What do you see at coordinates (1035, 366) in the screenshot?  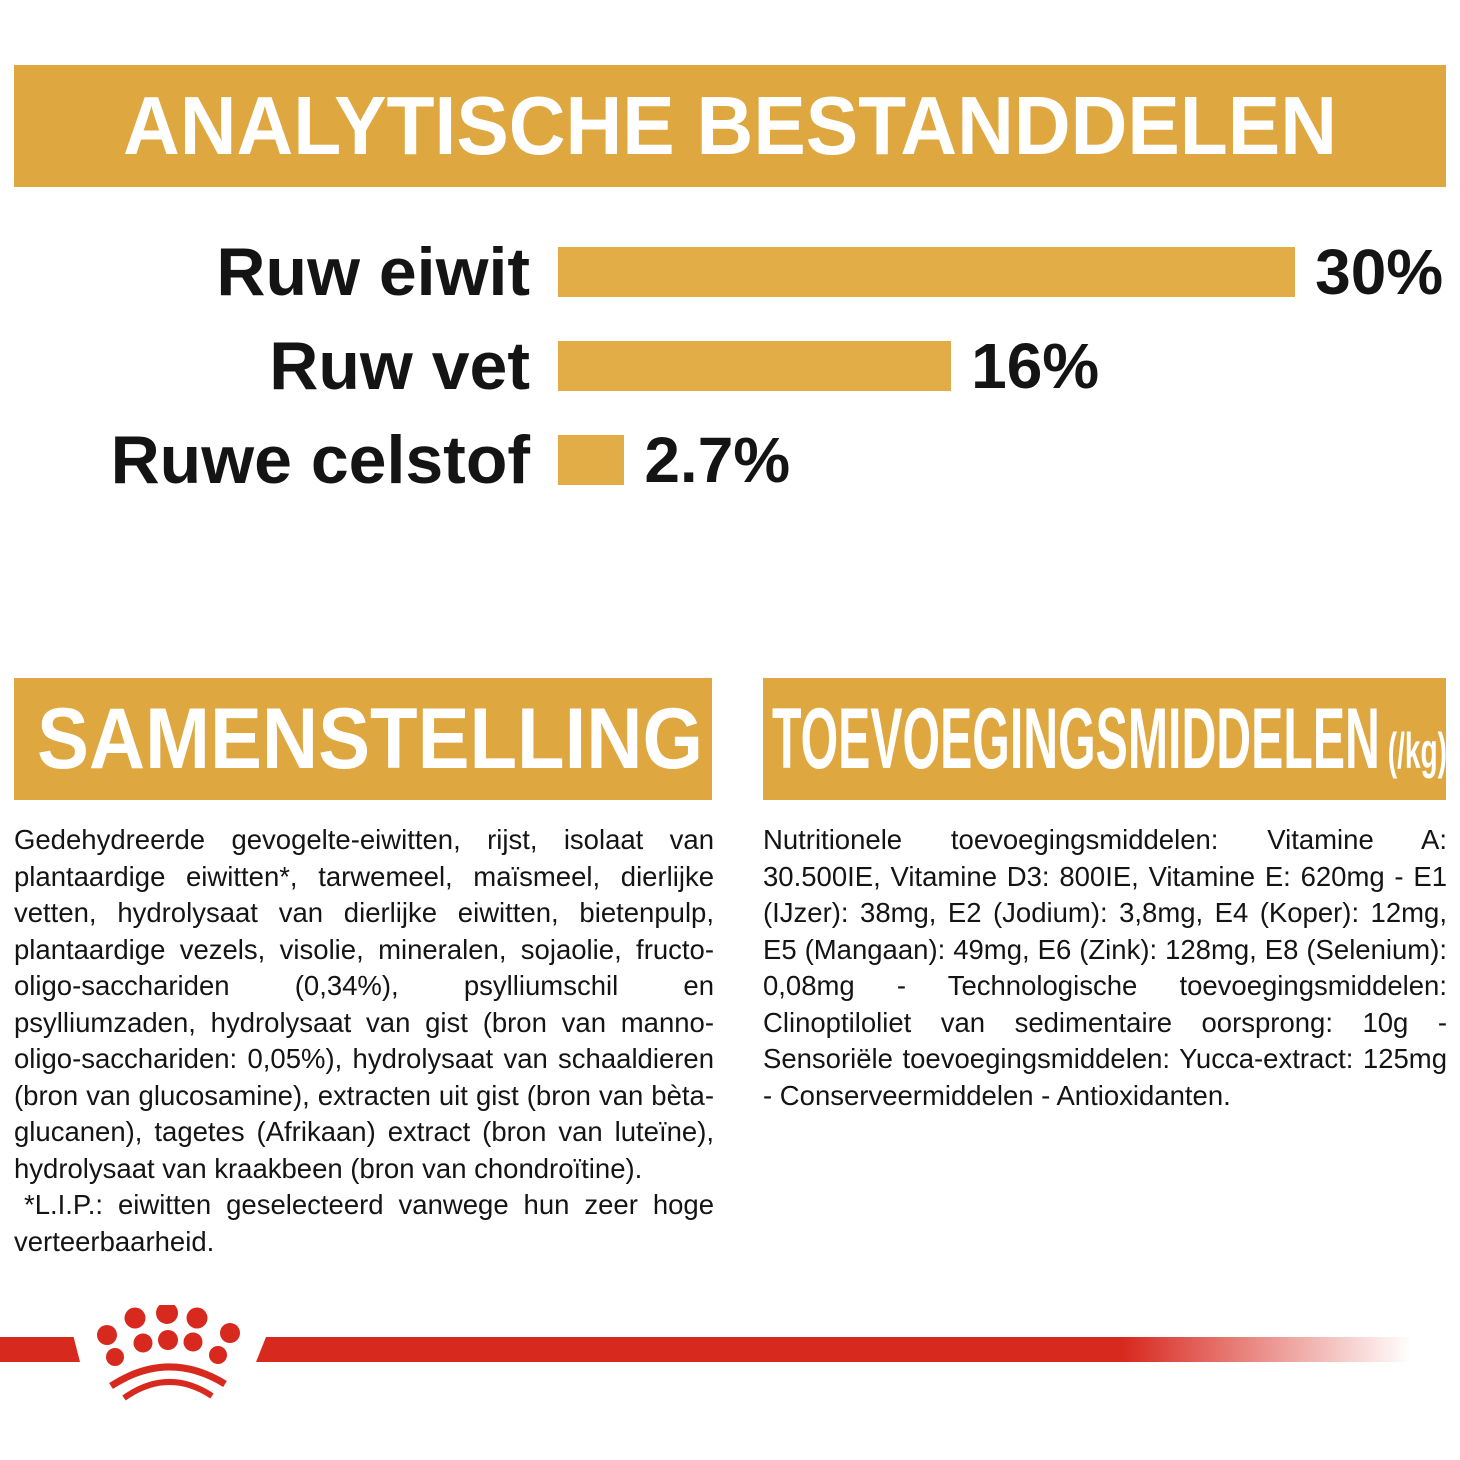 I see `chart-value-fat: 16%` at bounding box center [1035, 366].